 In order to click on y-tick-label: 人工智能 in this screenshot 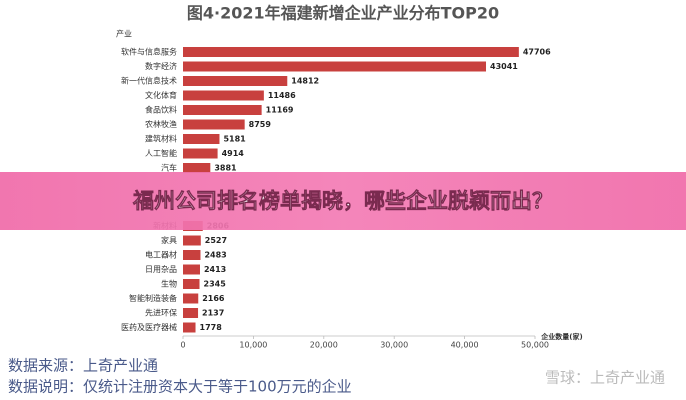, I will do `click(161, 153)`.